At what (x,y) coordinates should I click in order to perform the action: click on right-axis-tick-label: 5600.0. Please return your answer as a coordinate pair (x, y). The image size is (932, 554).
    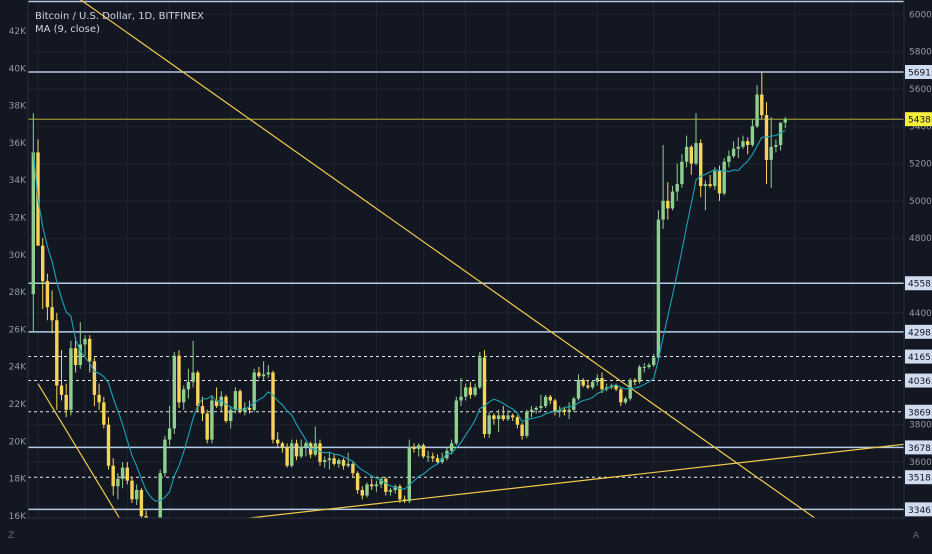
    Looking at the image, I should click on (920, 90).